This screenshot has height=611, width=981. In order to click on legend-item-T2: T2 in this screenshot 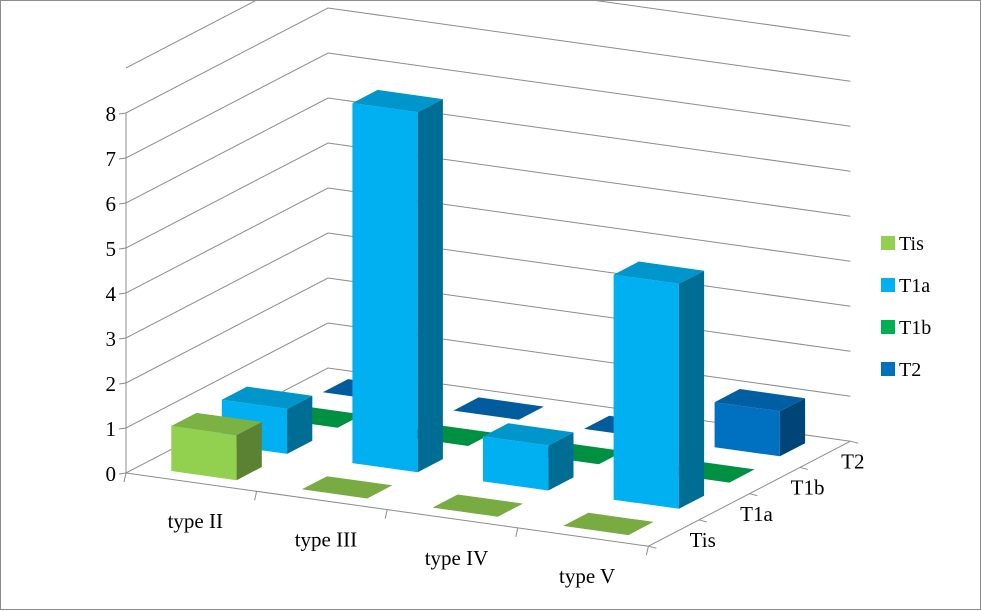, I will do `click(901, 370)`.